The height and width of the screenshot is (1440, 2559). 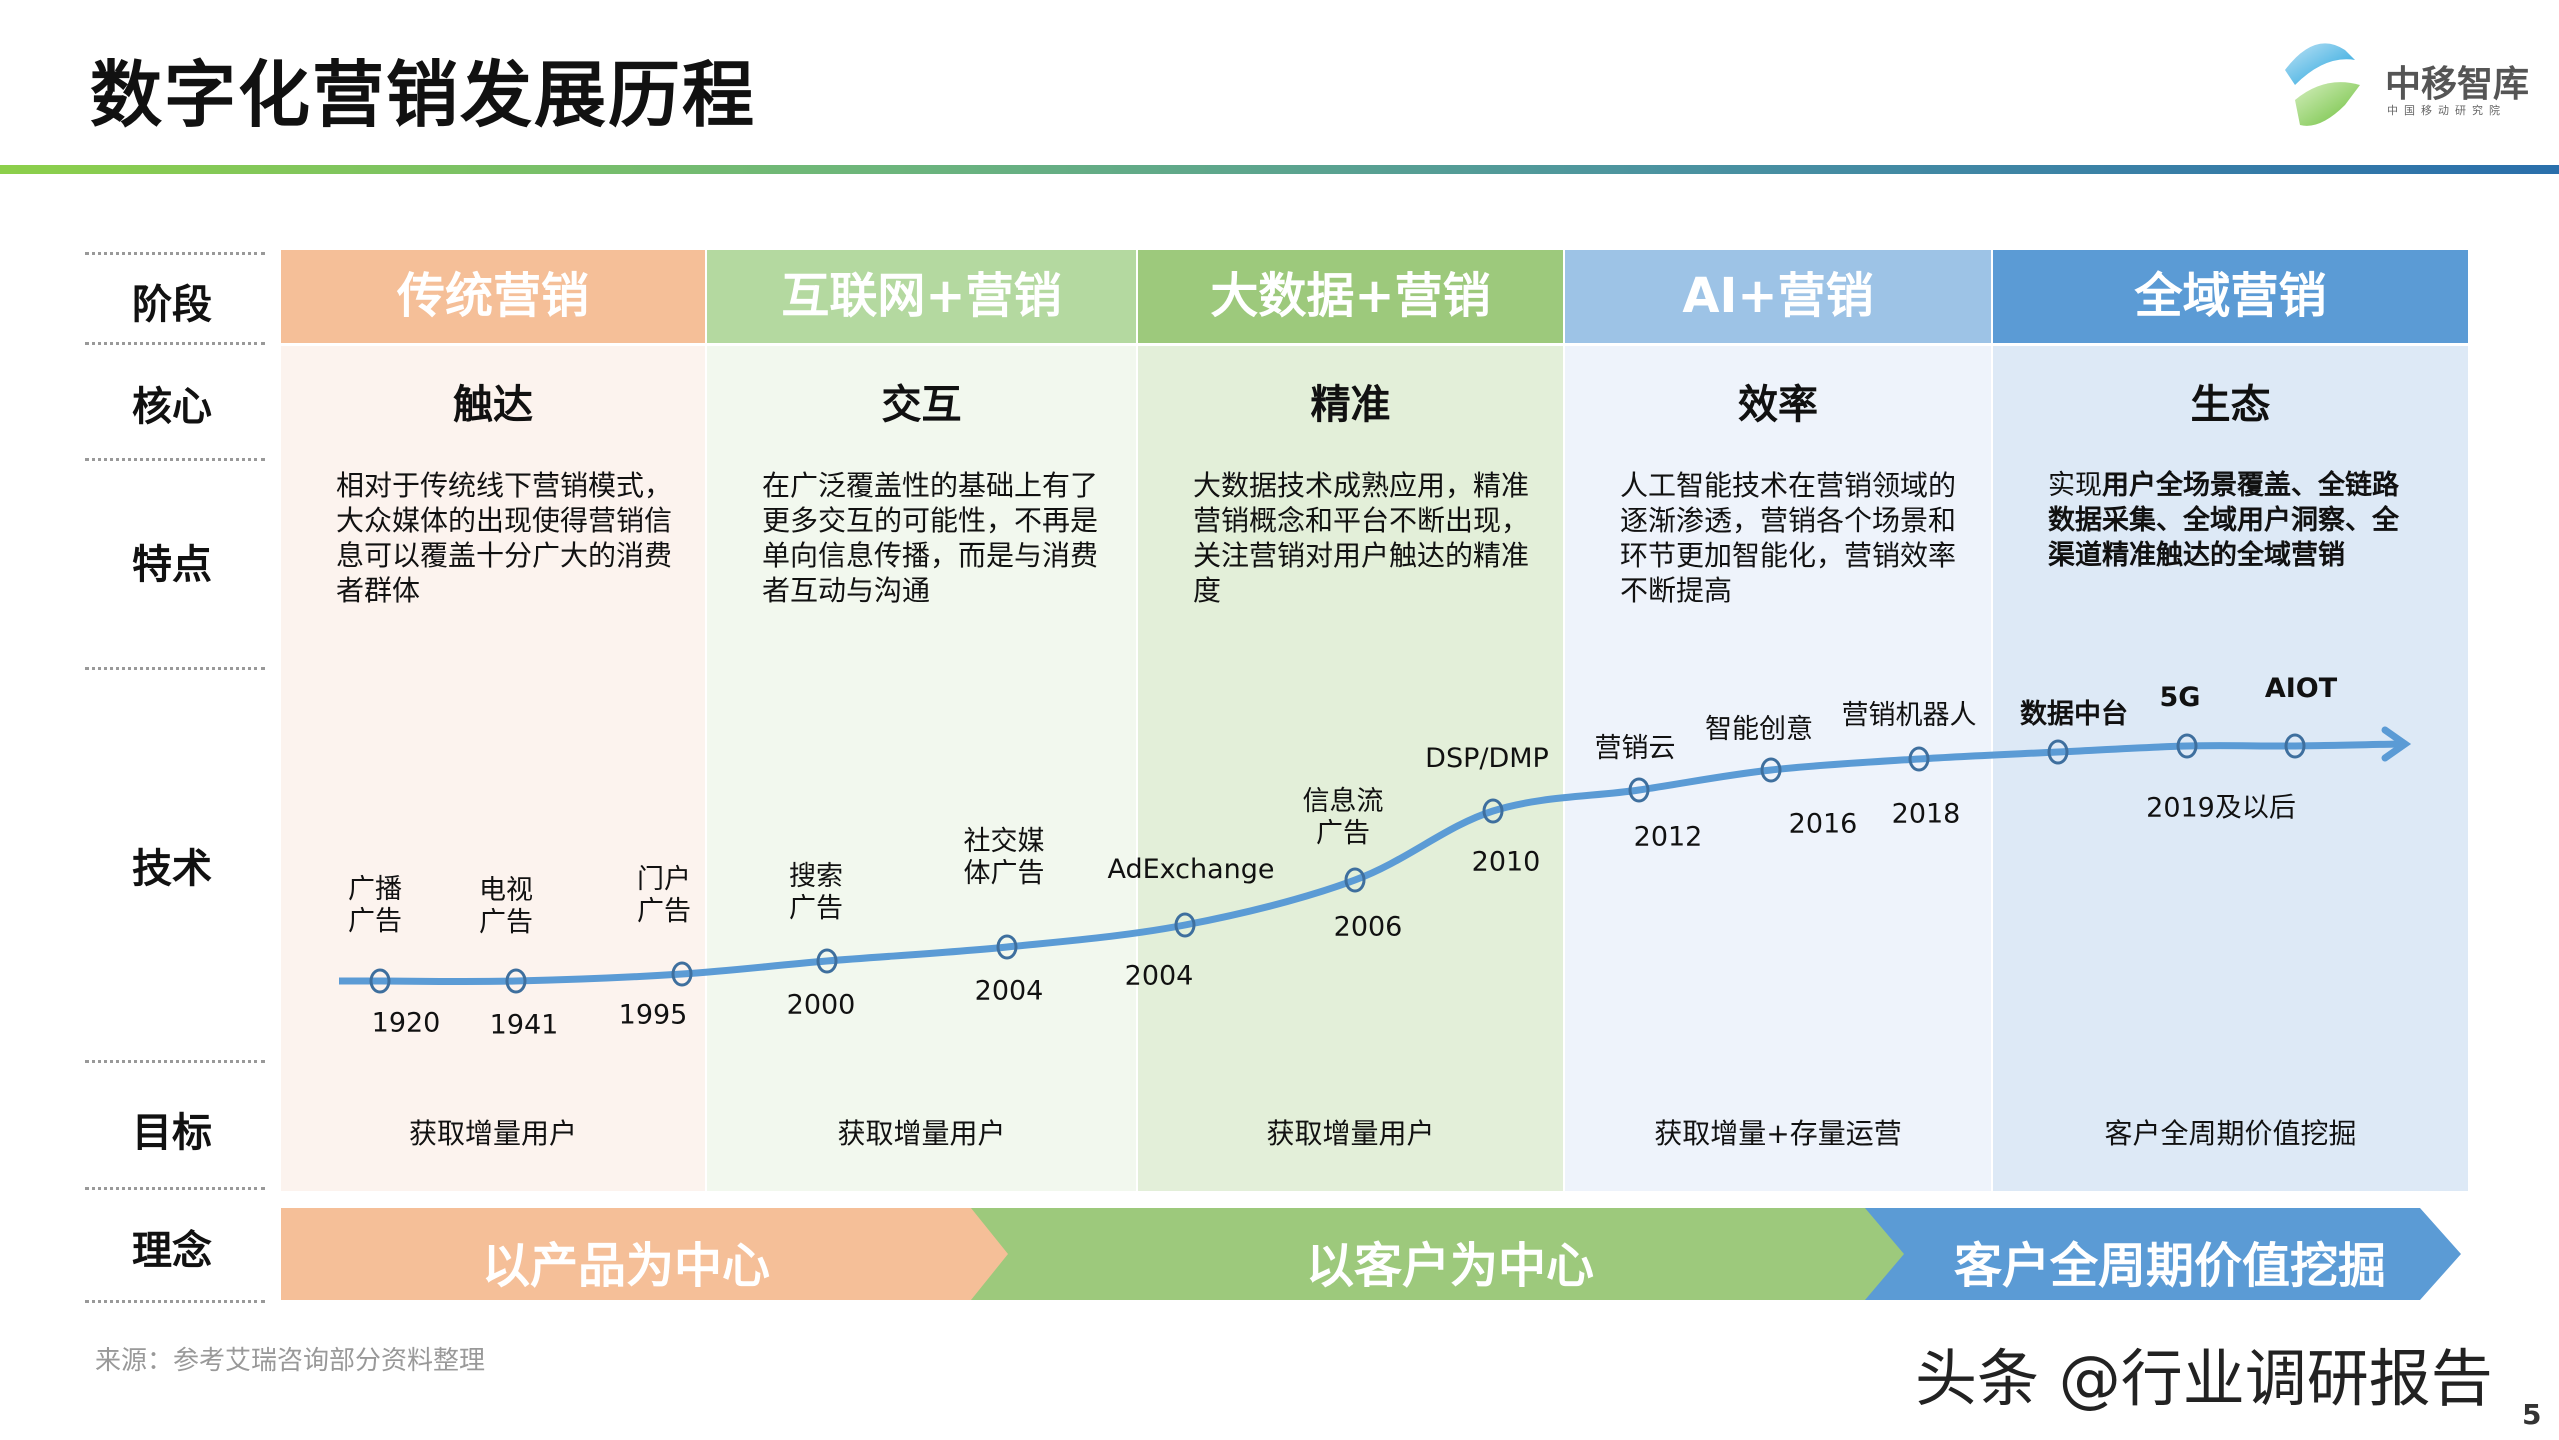 I want to click on tech-label: 广播 广告, so click(x=375, y=905).